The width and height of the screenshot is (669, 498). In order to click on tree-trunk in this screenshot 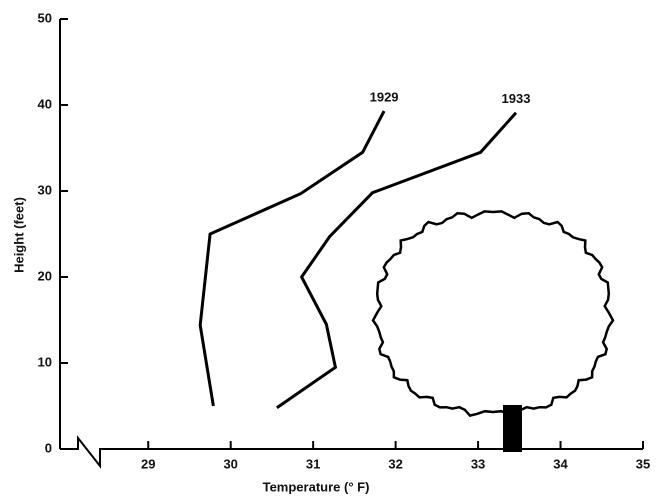, I will do `click(512, 428)`.